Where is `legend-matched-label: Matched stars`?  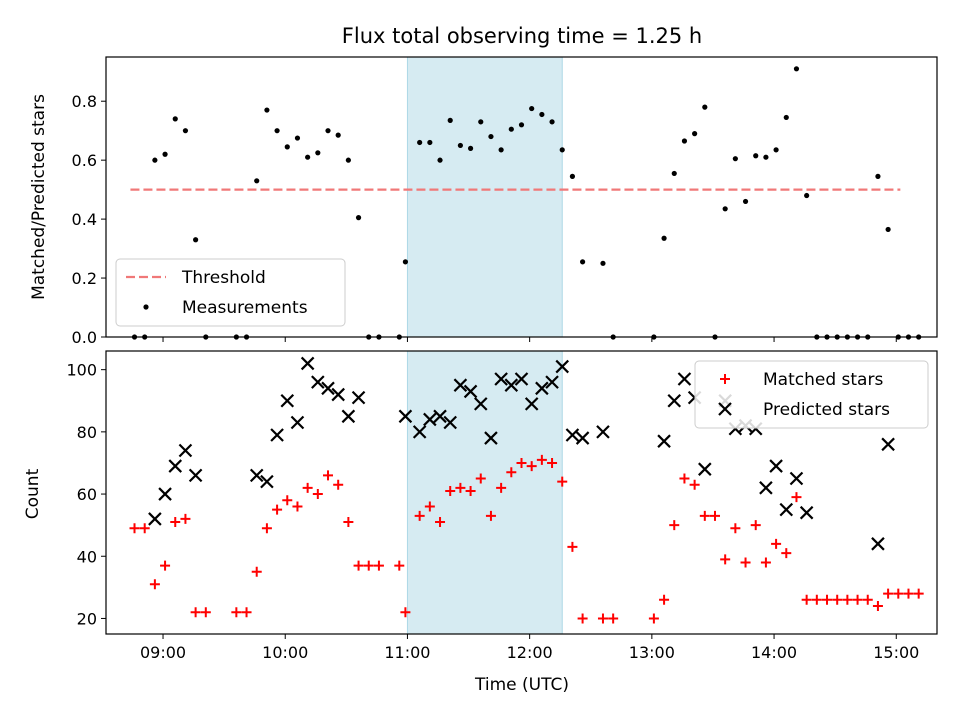 legend-matched-label: Matched stars is located at coordinates (823, 380).